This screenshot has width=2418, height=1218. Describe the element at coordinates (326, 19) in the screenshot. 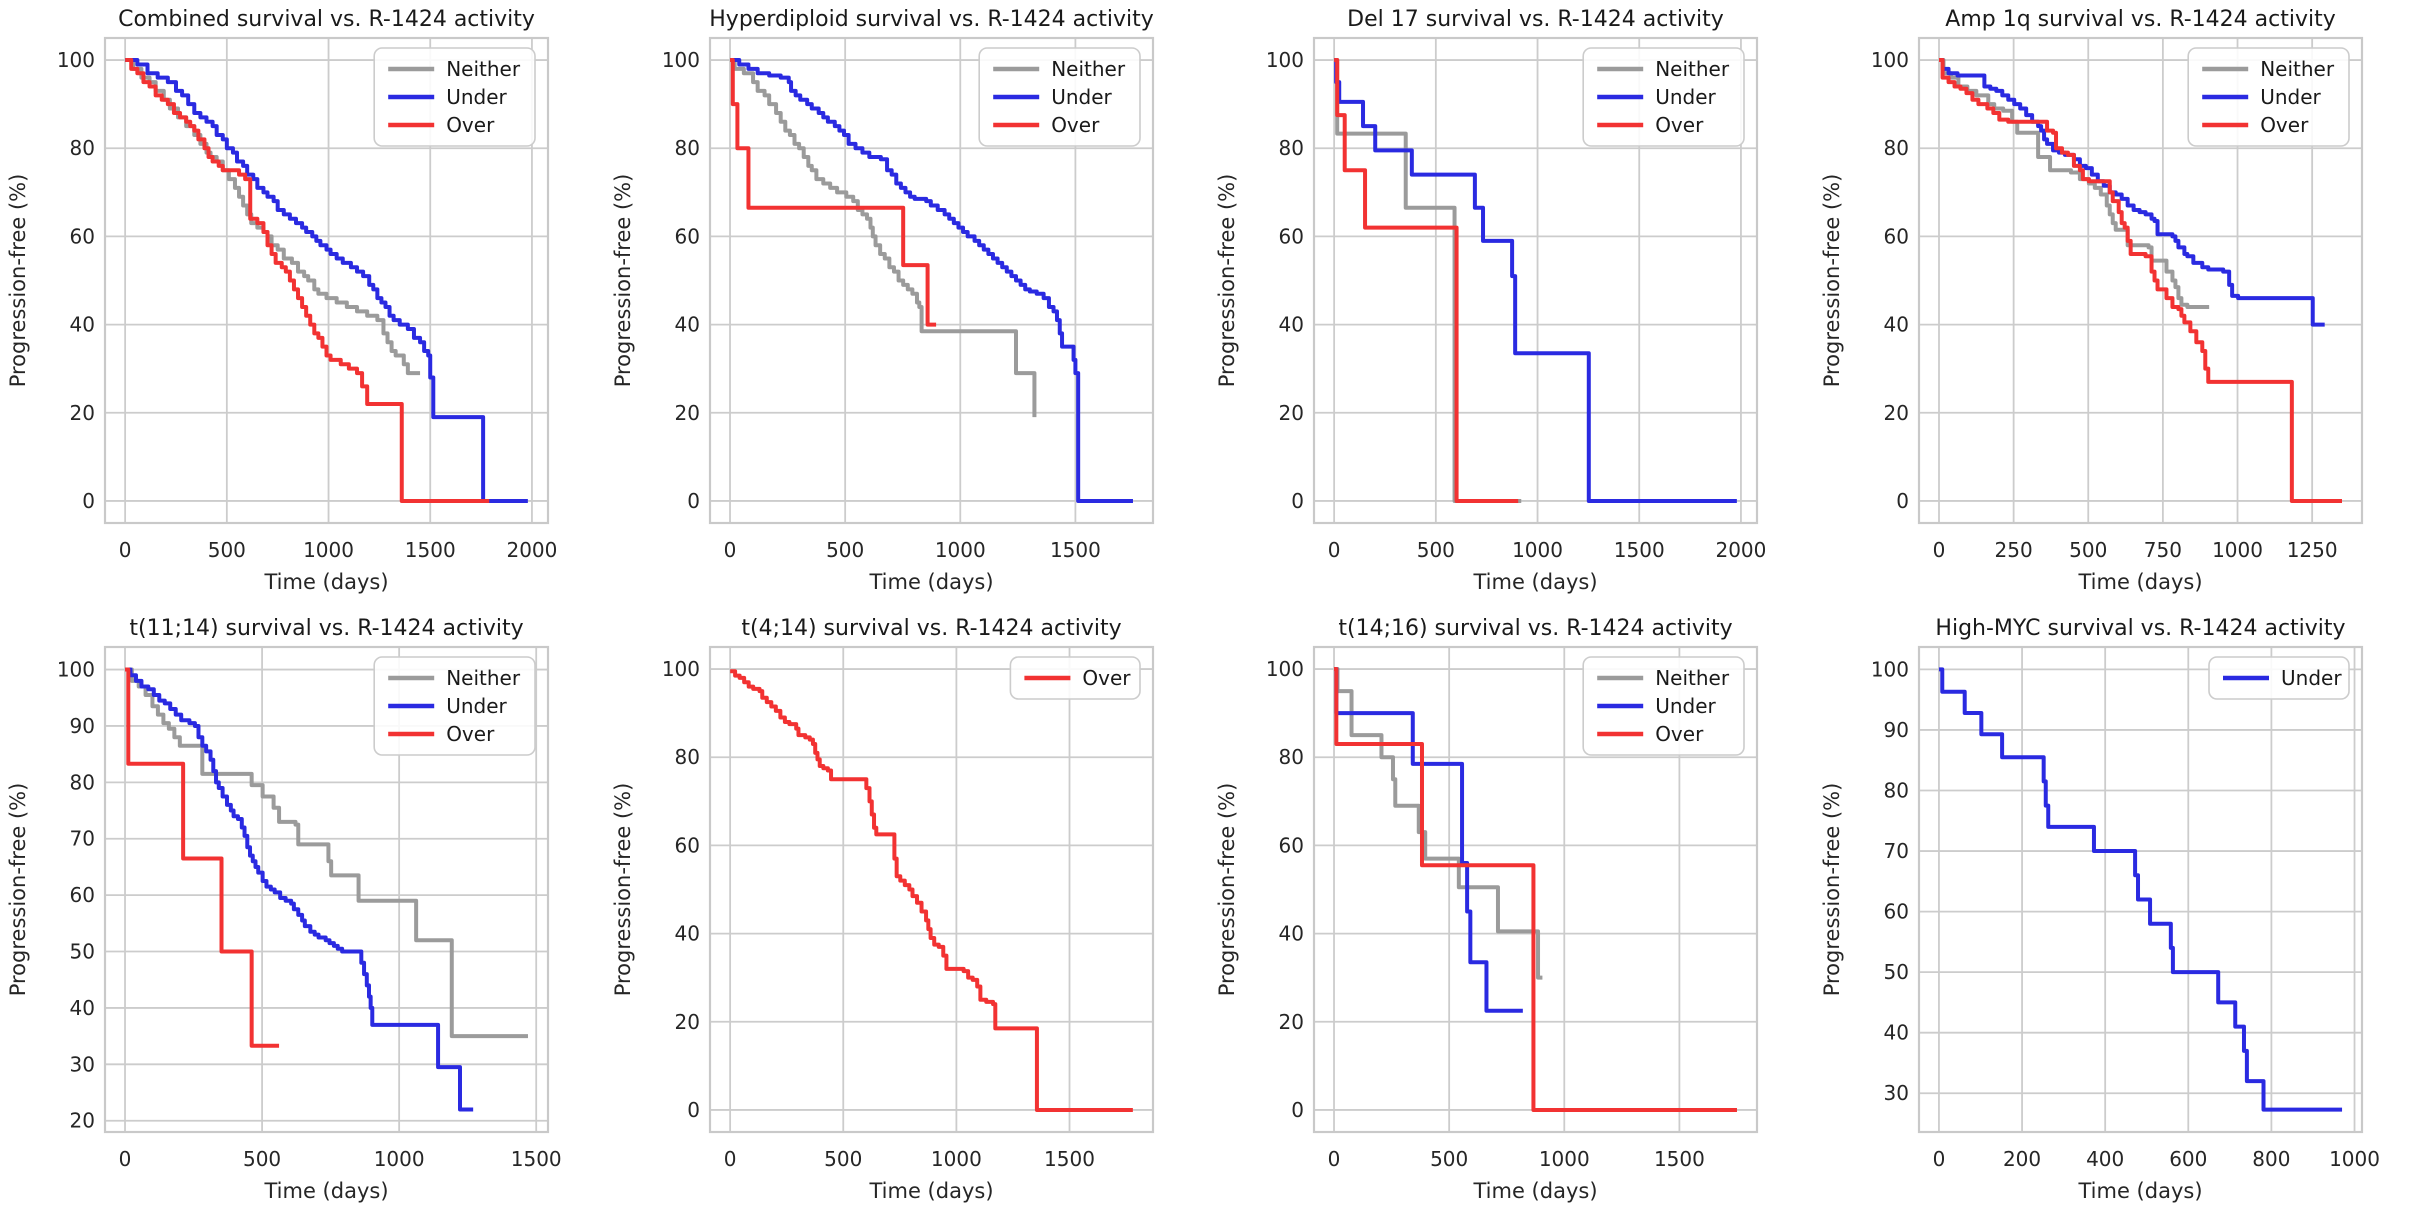

I see `chart-title: Combined survival vs. R-1424 activity` at that location.